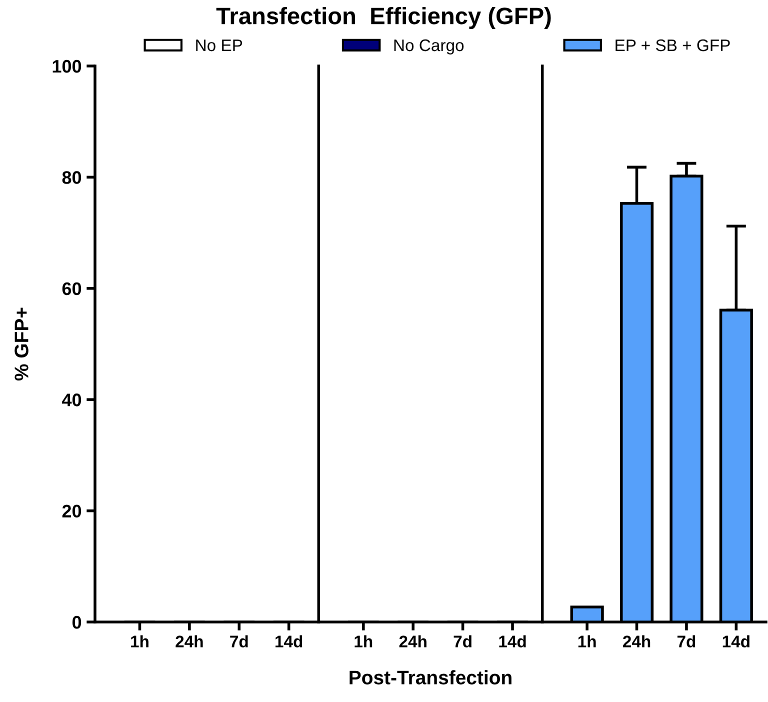 The height and width of the screenshot is (702, 768). I want to click on text: Transfection Efficiency (GFP), so click(383, 18).